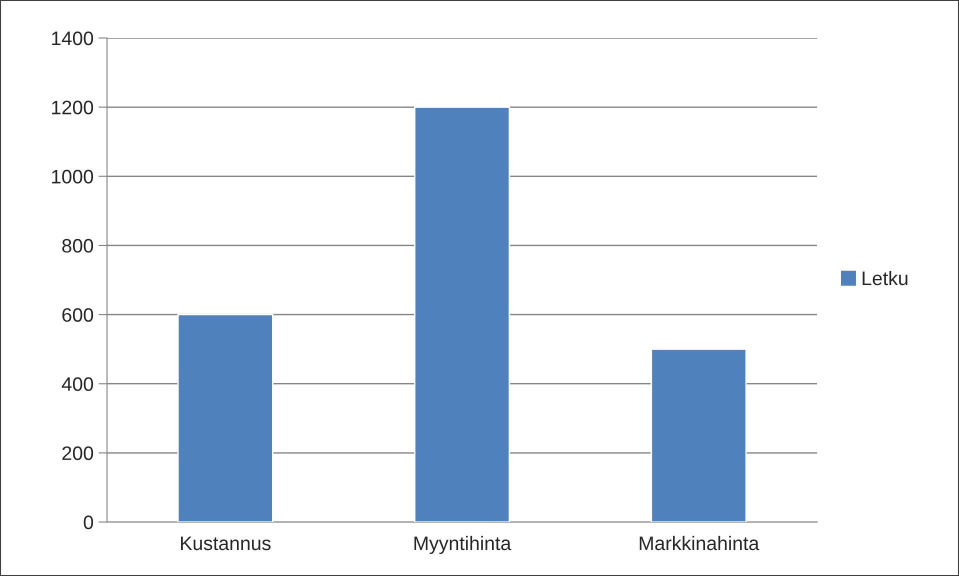 Image resolution: width=959 pixels, height=576 pixels. Describe the element at coordinates (73, 177) in the screenshot. I see `y-tick-label: 1000` at that location.